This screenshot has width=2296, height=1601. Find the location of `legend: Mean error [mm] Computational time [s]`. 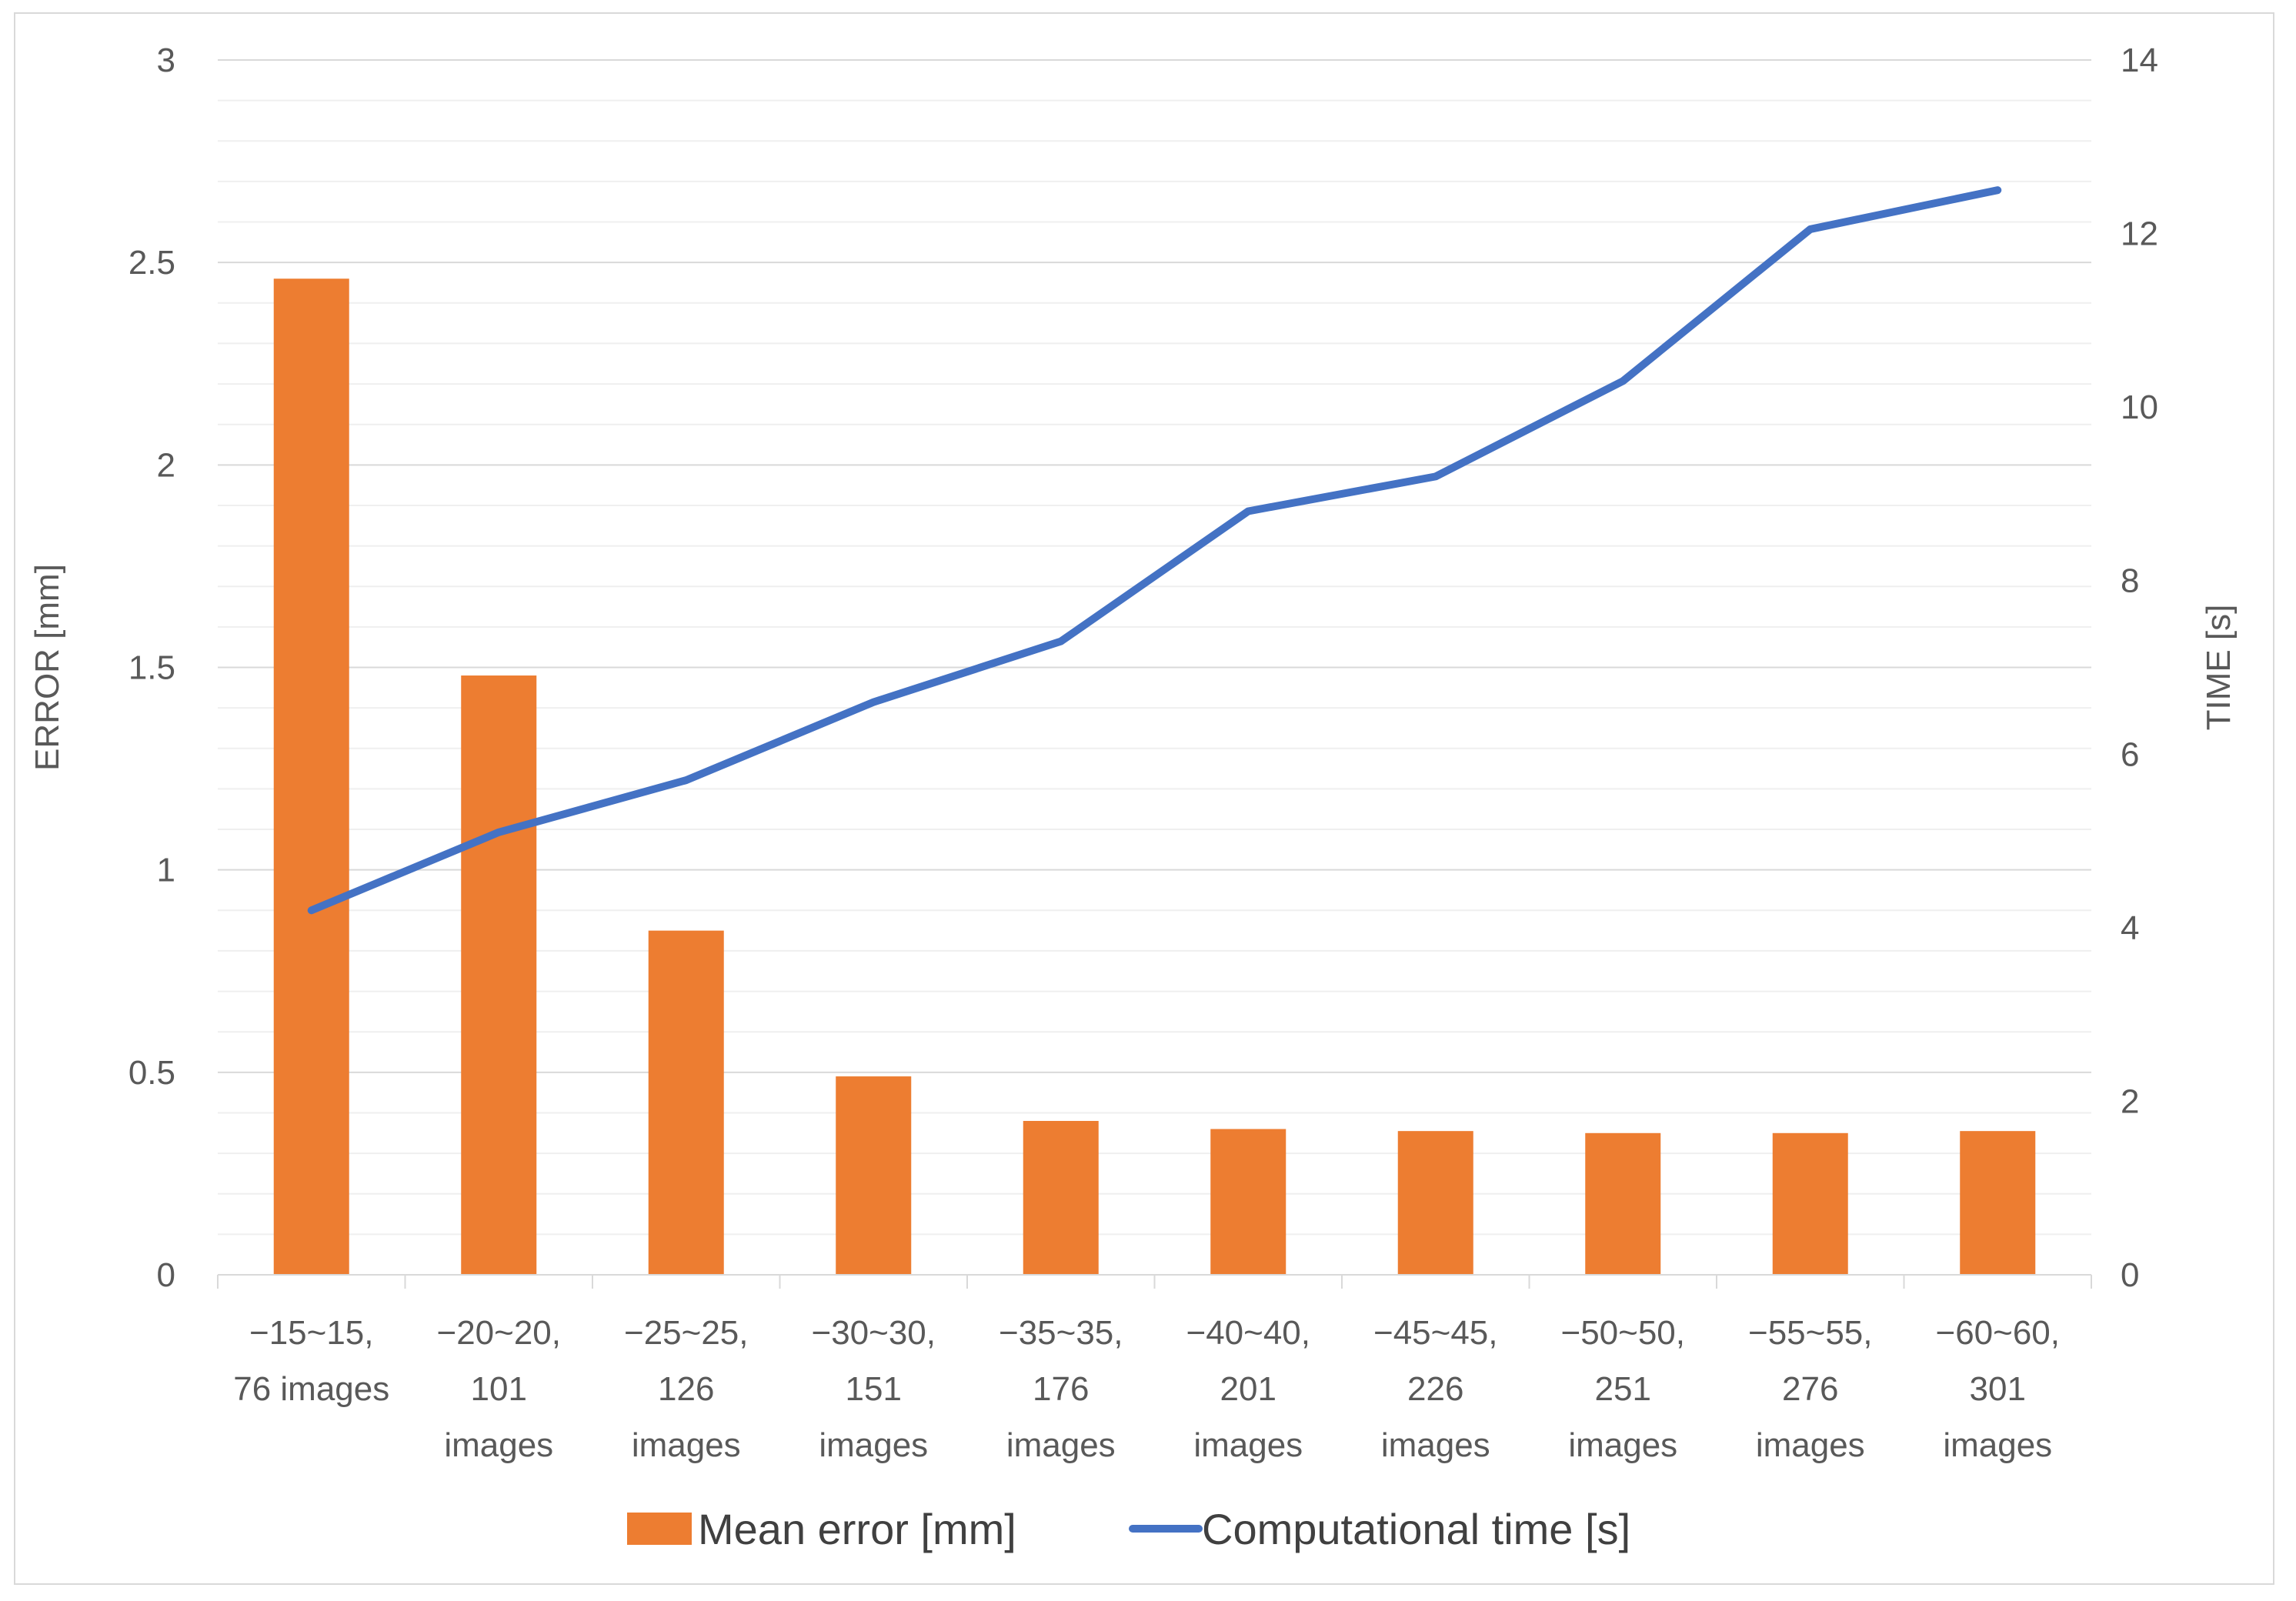

legend: Mean error [mm] Computational time [s] is located at coordinates (1128, 1529).